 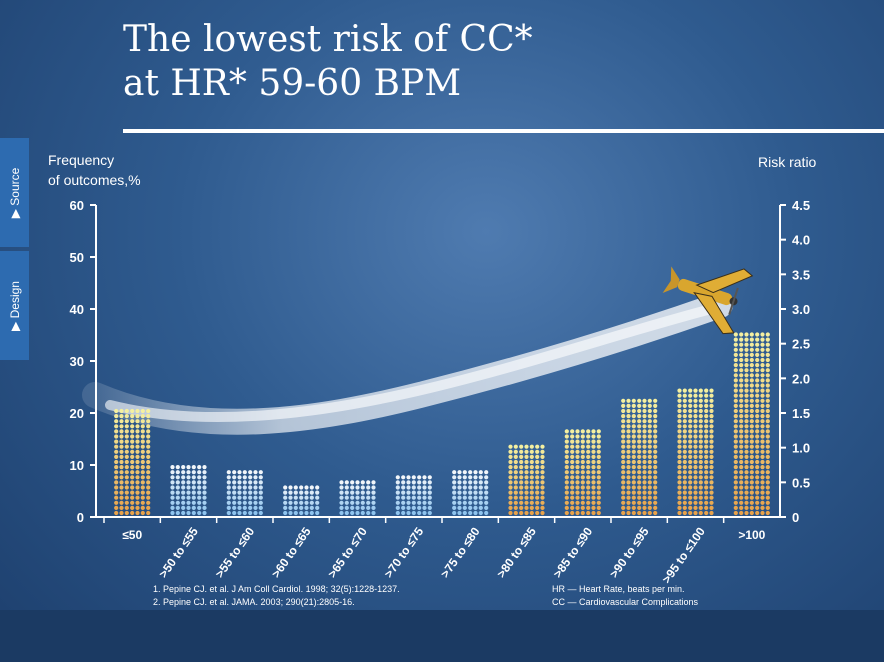 I want to click on title-line-2: at HR* 59-60 BPM, so click(x=292, y=83).